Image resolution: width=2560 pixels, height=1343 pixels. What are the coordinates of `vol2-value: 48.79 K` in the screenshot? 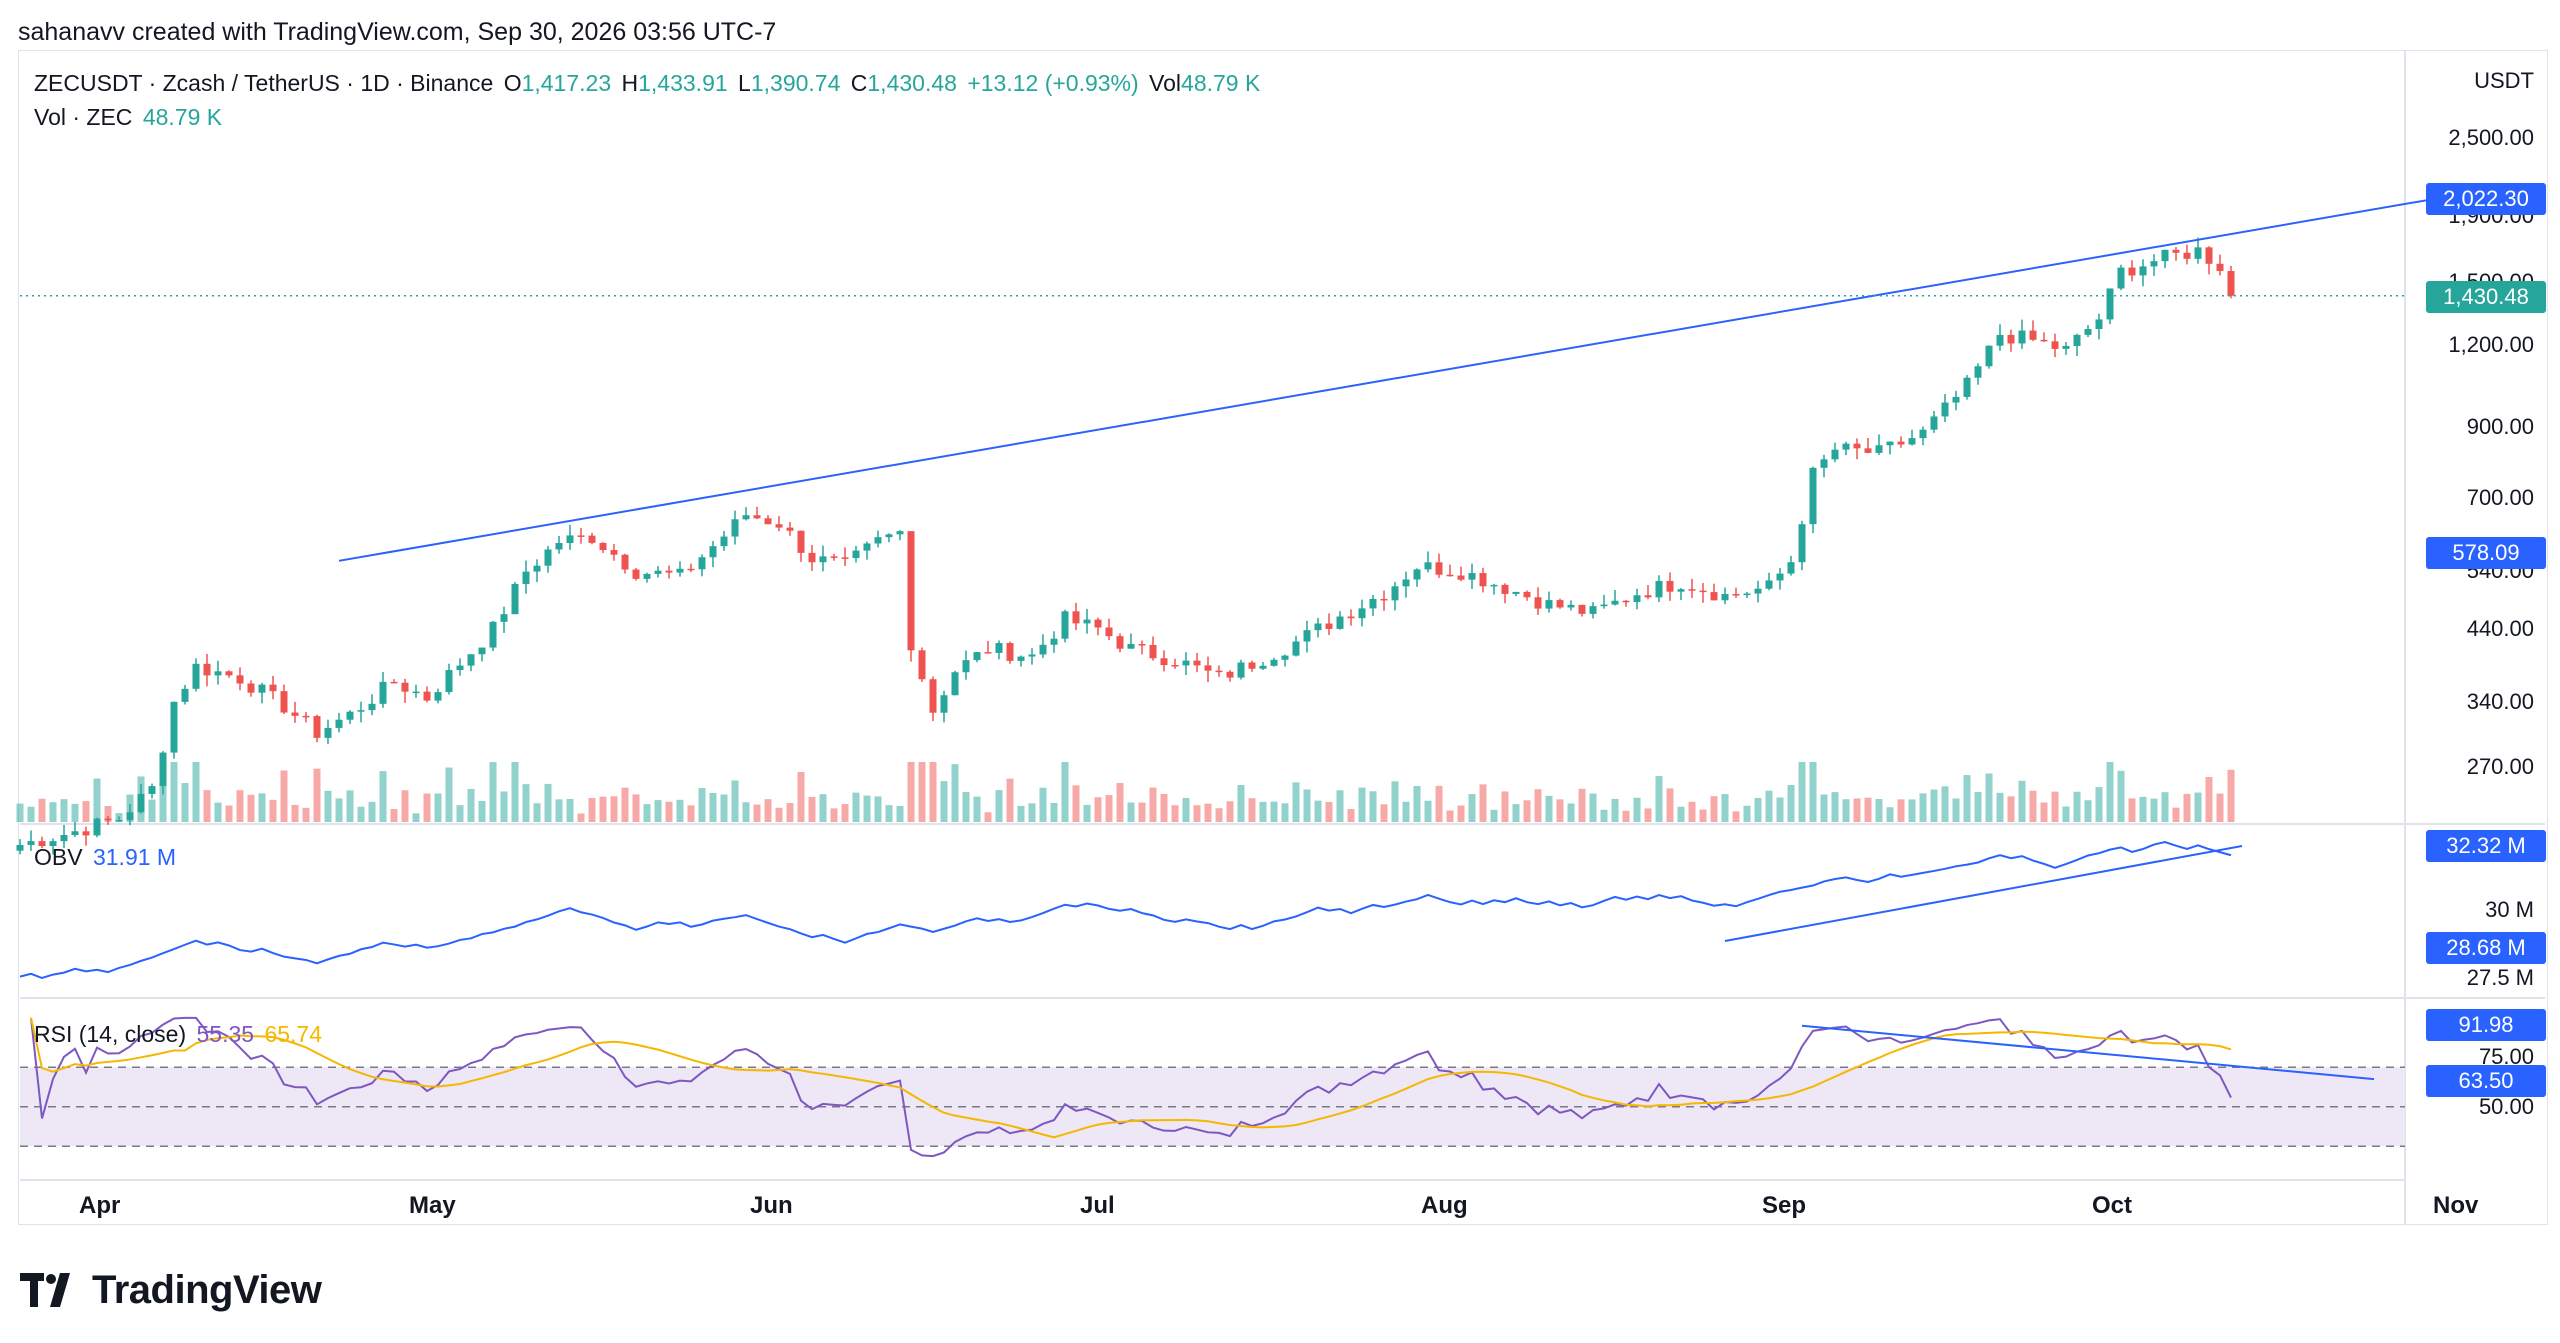 It's located at (182, 117).